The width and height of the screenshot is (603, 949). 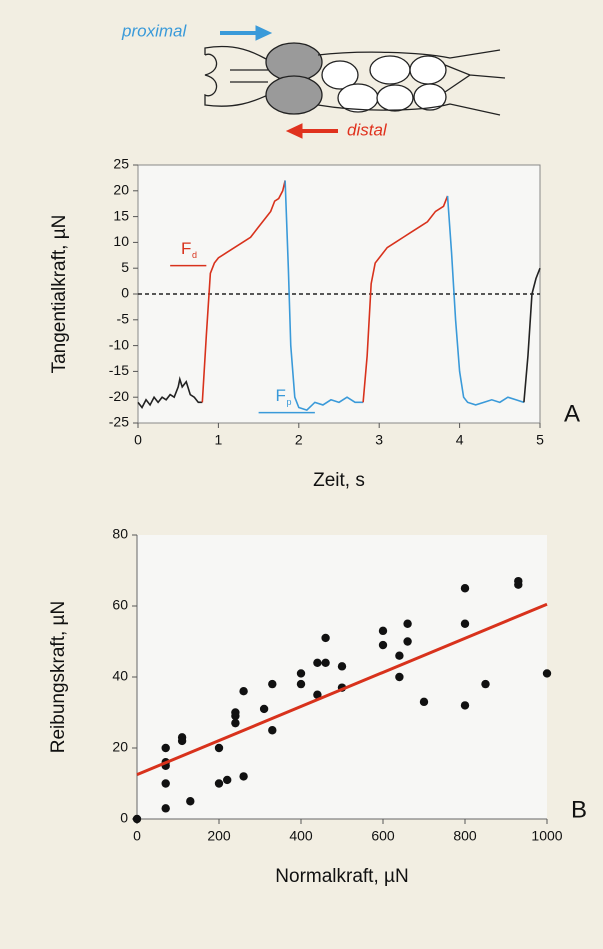 I want to click on y-tick-label: 15, so click(x=121, y=215).